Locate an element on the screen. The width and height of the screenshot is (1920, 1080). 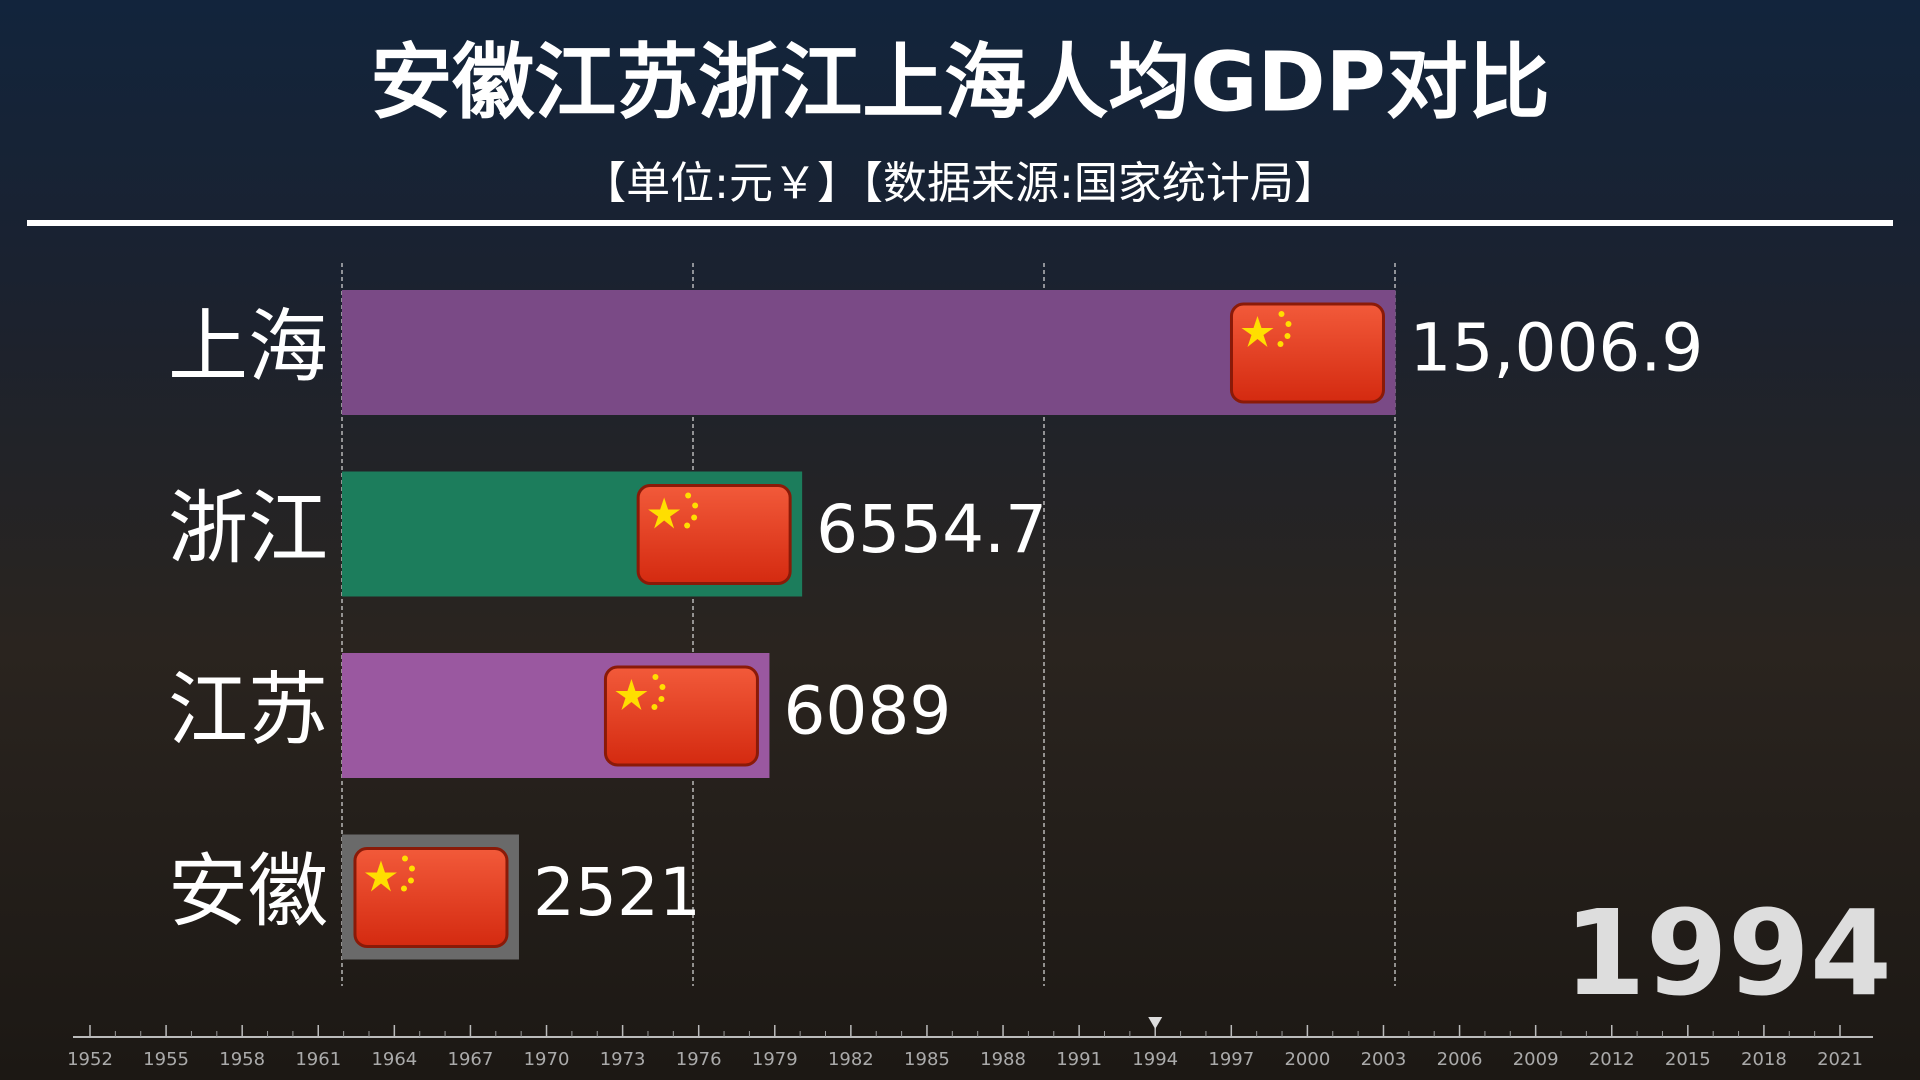
timeline-label: 1973 is located at coordinates (623, 1059).